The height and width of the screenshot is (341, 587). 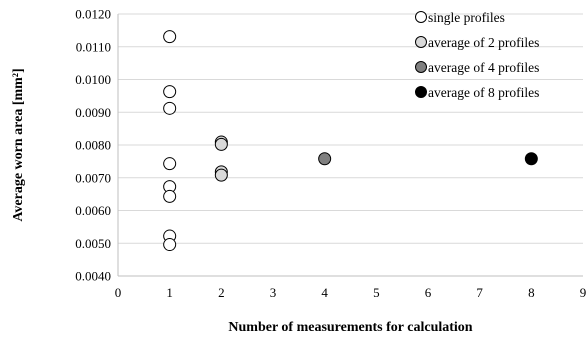 What do you see at coordinates (93, 46) in the screenshot?
I see `y-tick-label: 0.0110` at bounding box center [93, 46].